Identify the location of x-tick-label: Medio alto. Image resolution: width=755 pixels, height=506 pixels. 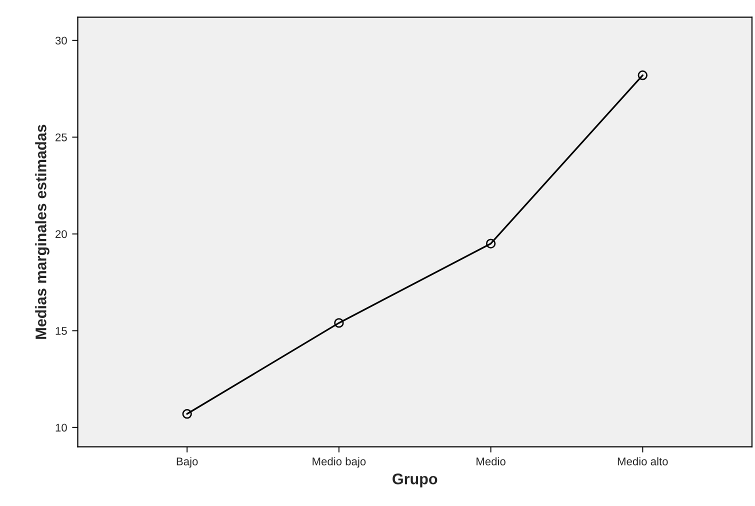
(643, 461).